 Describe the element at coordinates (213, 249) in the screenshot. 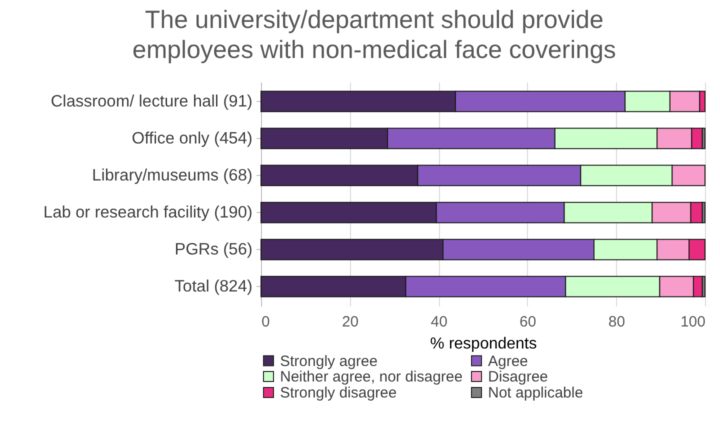

I see `y-tick-label: PGRs (56)` at that location.